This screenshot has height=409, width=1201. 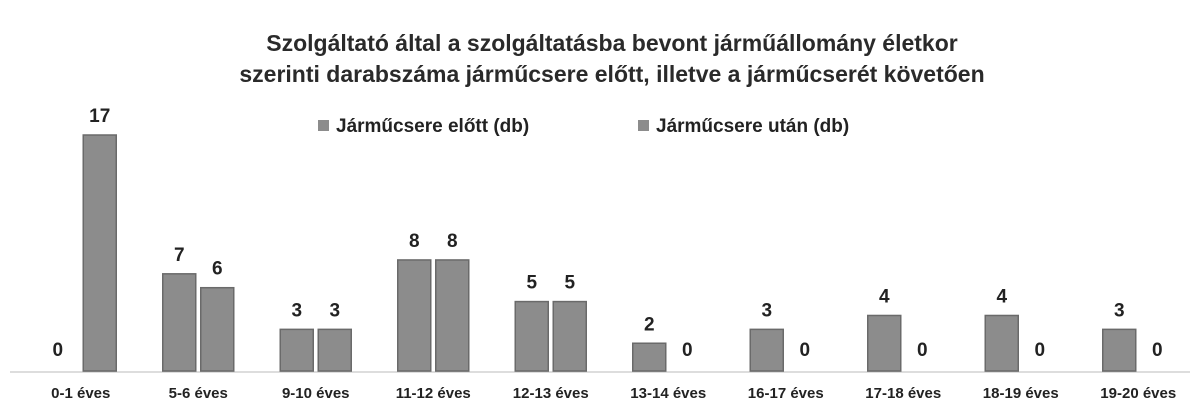 I want to click on data-label: 17, so click(x=99, y=116).